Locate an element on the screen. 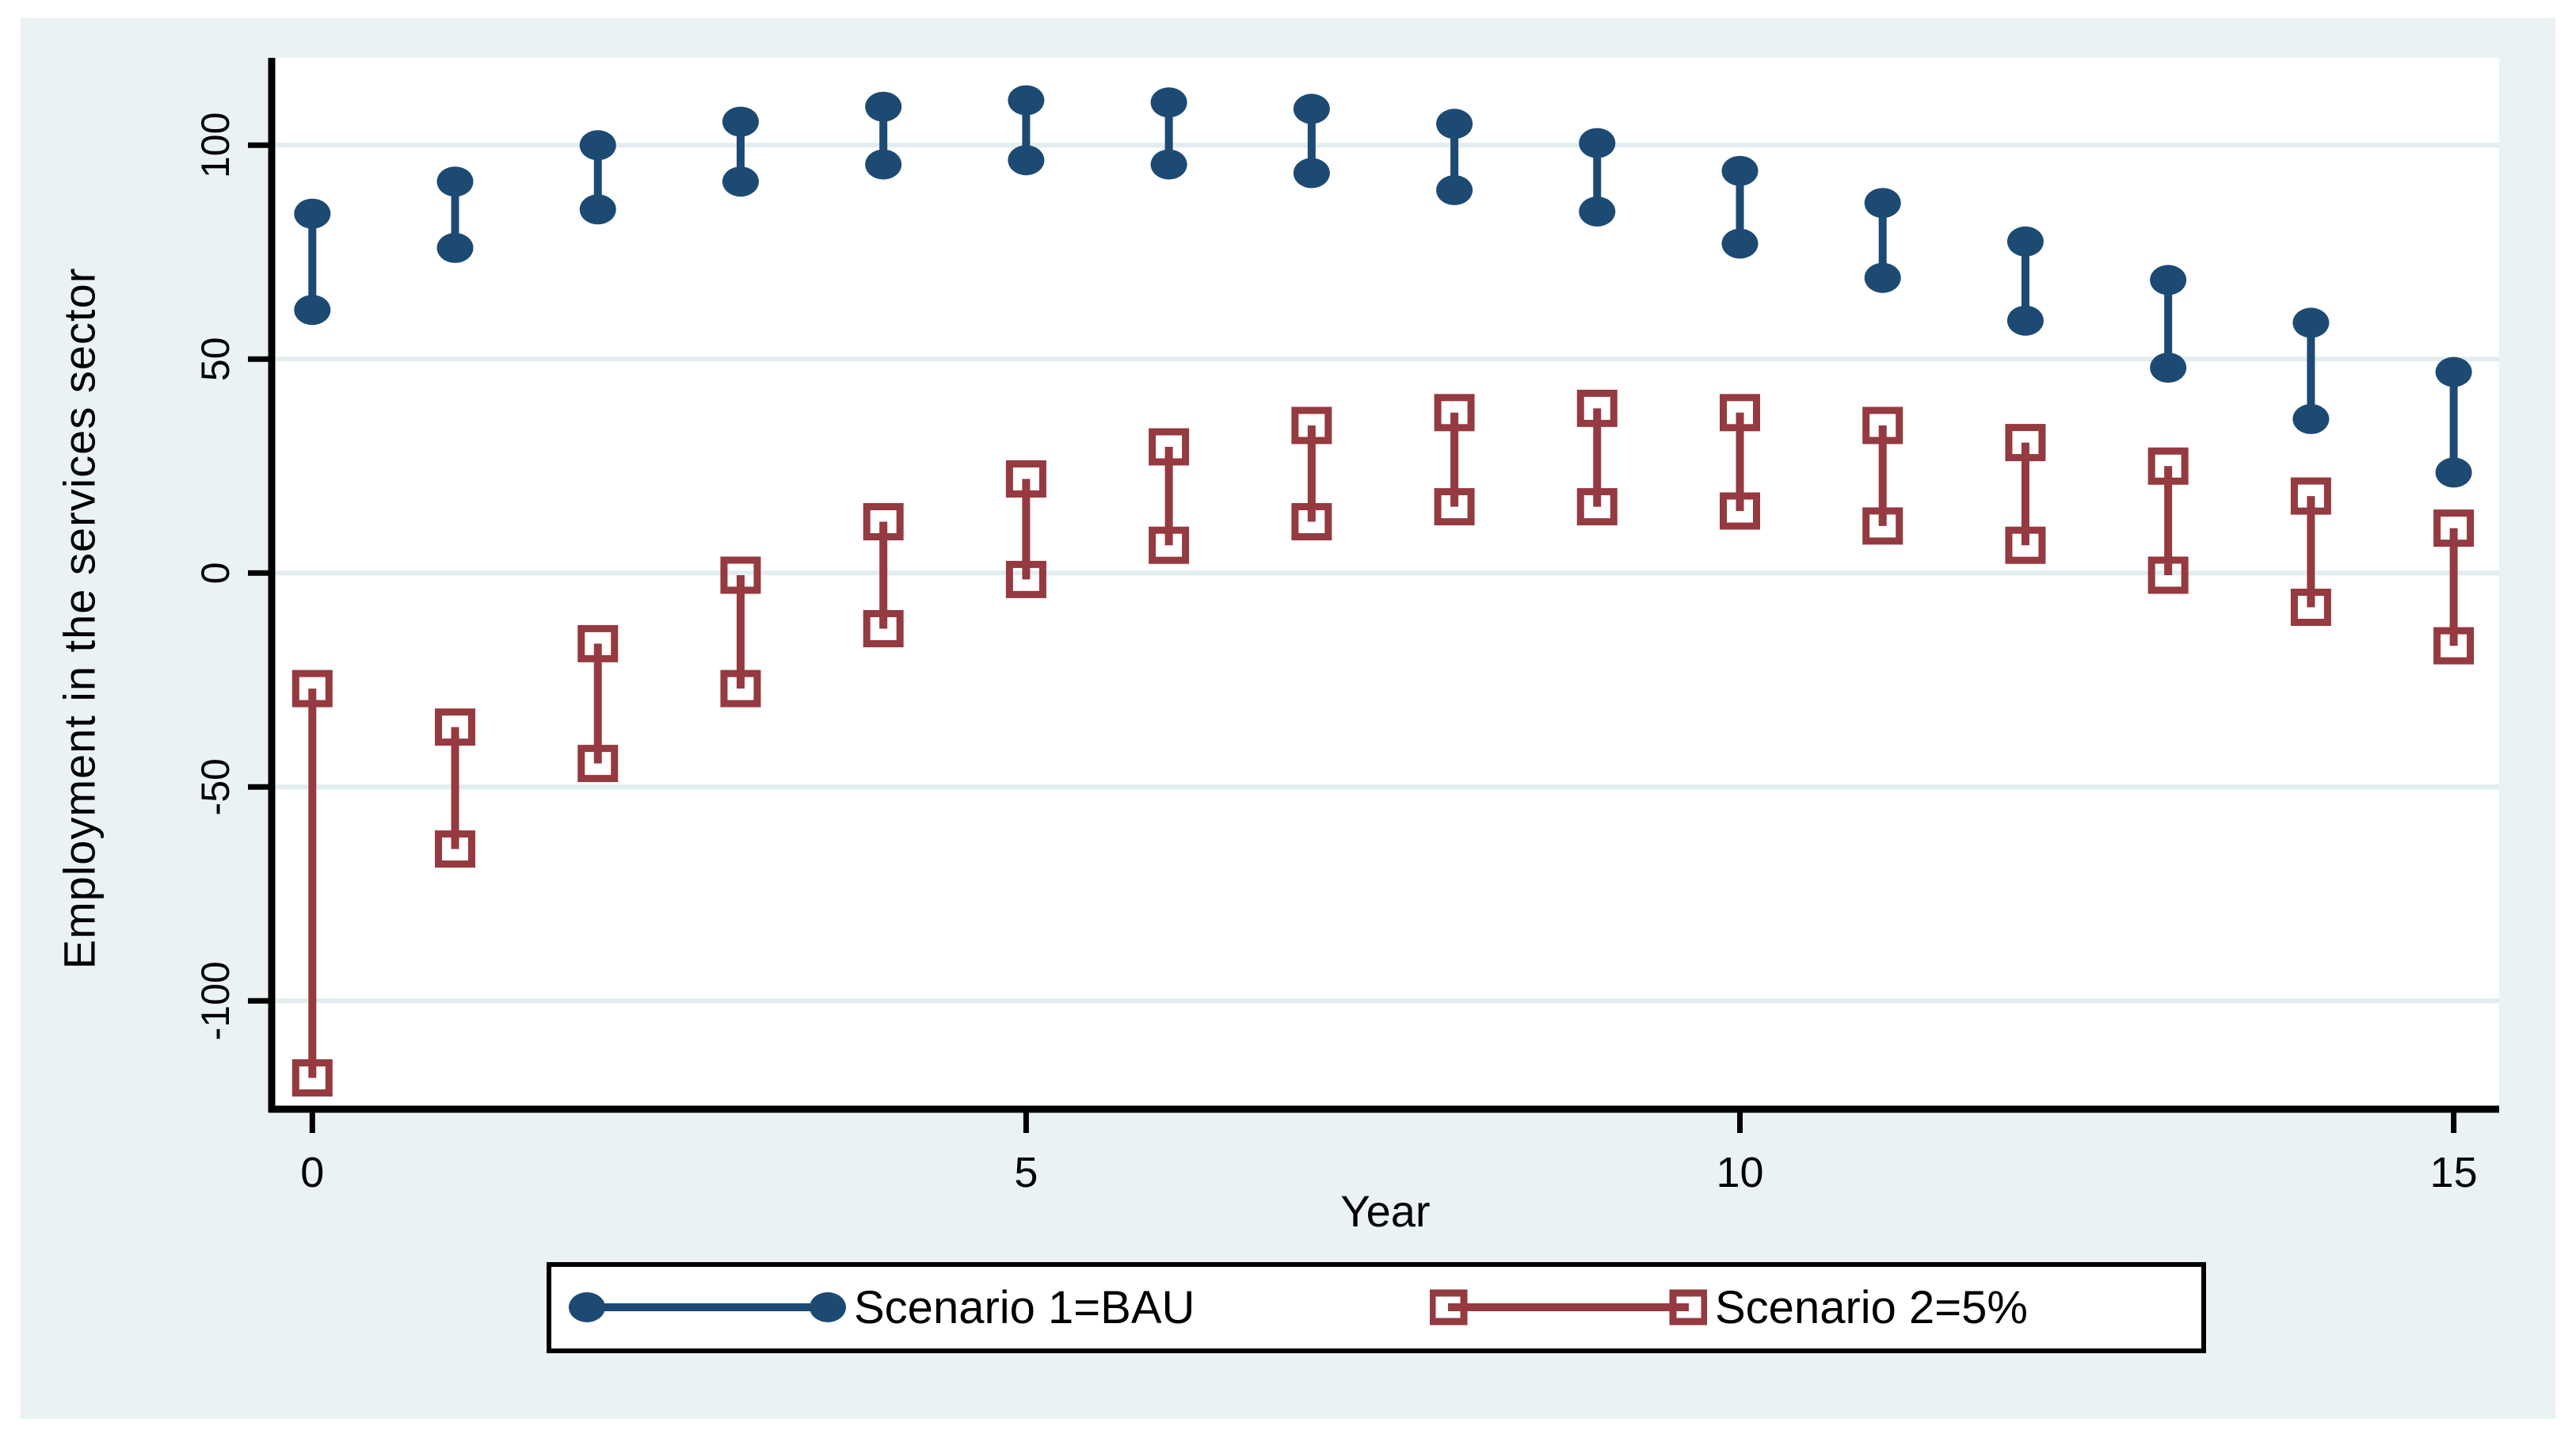 The width and height of the screenshot is (2576, 1438). legend-key-scenario1 is located at coordinates (708, 1307).